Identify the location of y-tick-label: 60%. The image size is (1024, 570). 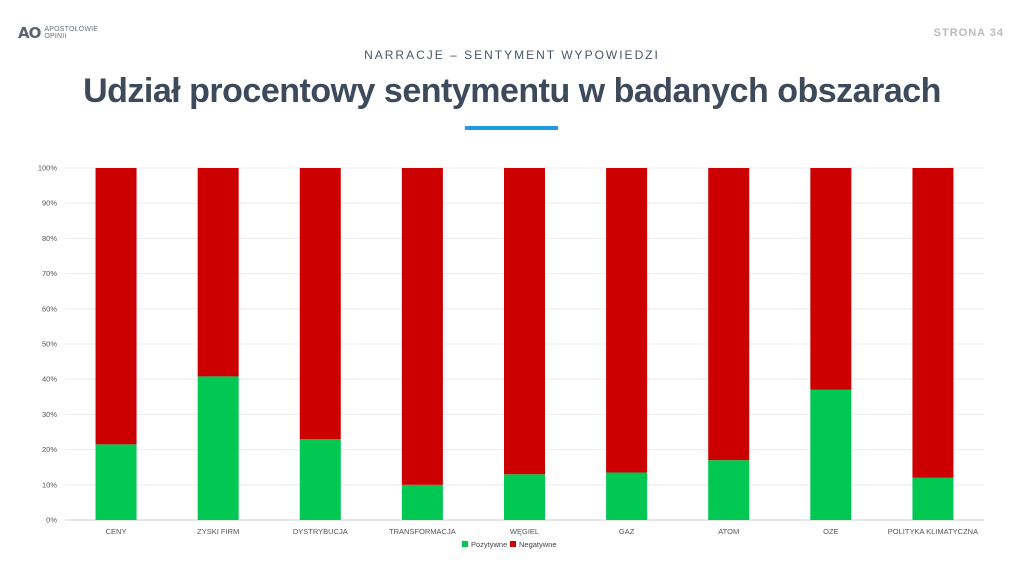
(49, 308).